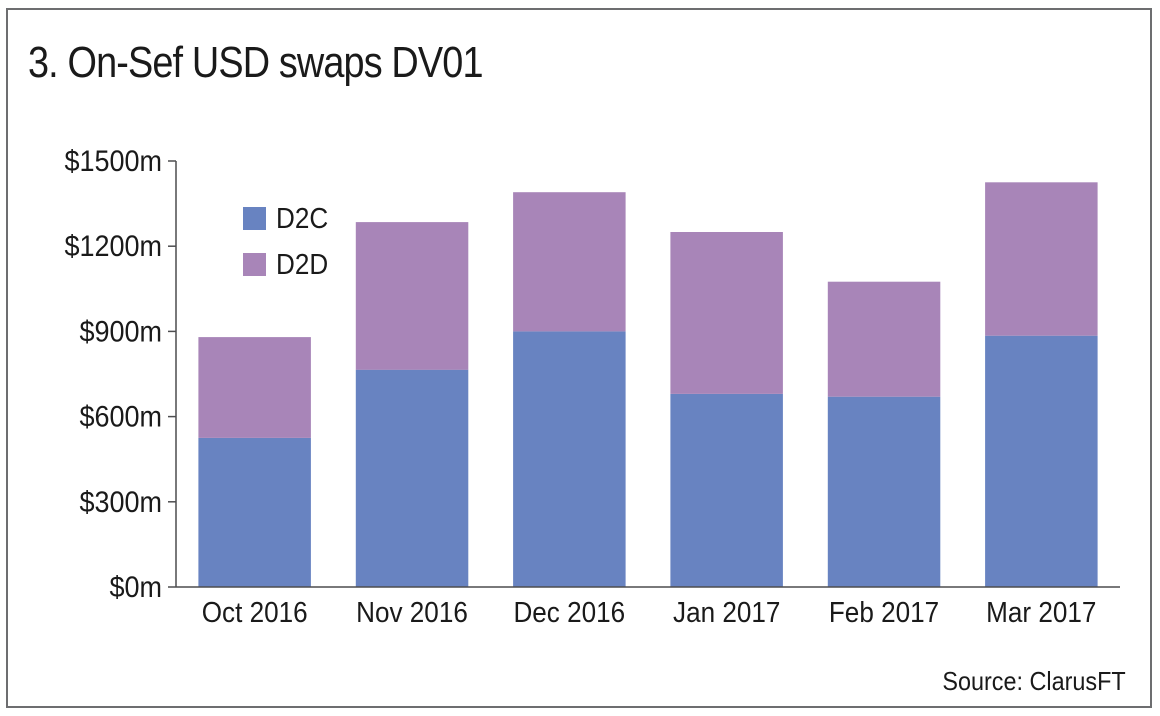 Image resolution: width=1160 pixels, height=716 pixels. Describe the element at coordinates (884, 491) in the screenshot. I see `bar-d2c-feb-2017` at that location.